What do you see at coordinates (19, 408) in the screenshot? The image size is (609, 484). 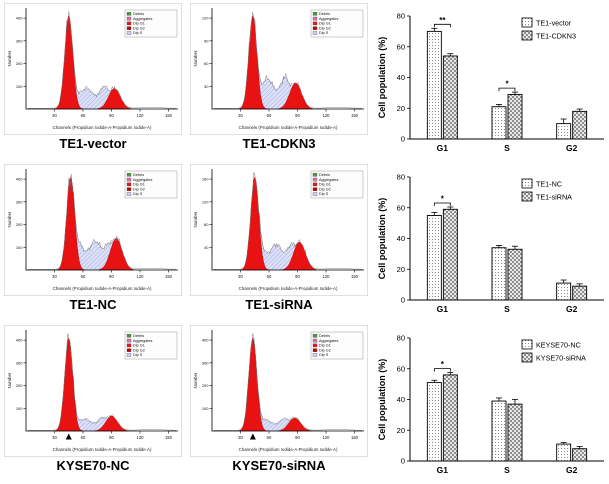 I see `y-tick-label: 100` at bounding box center [19, 408].